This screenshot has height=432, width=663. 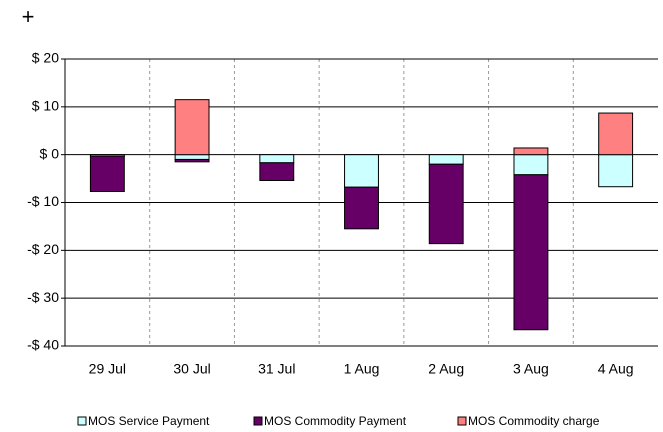 What do you see at coordinates (107, 369) in the screenshot?
I see `x-tick-label: 29 Jul` at bounding box center [107, 369].